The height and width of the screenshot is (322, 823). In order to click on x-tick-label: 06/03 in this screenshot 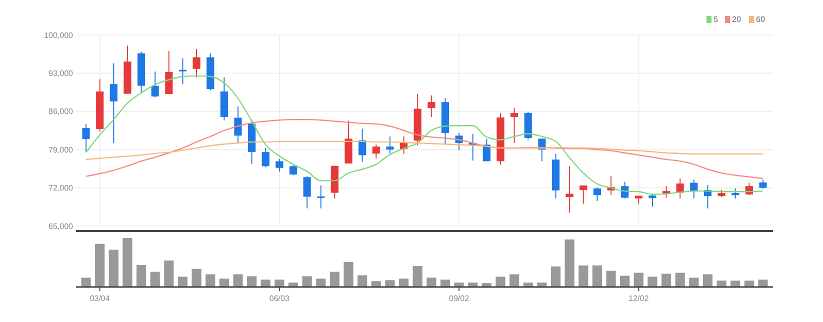, I will do `click(279, 298)`.